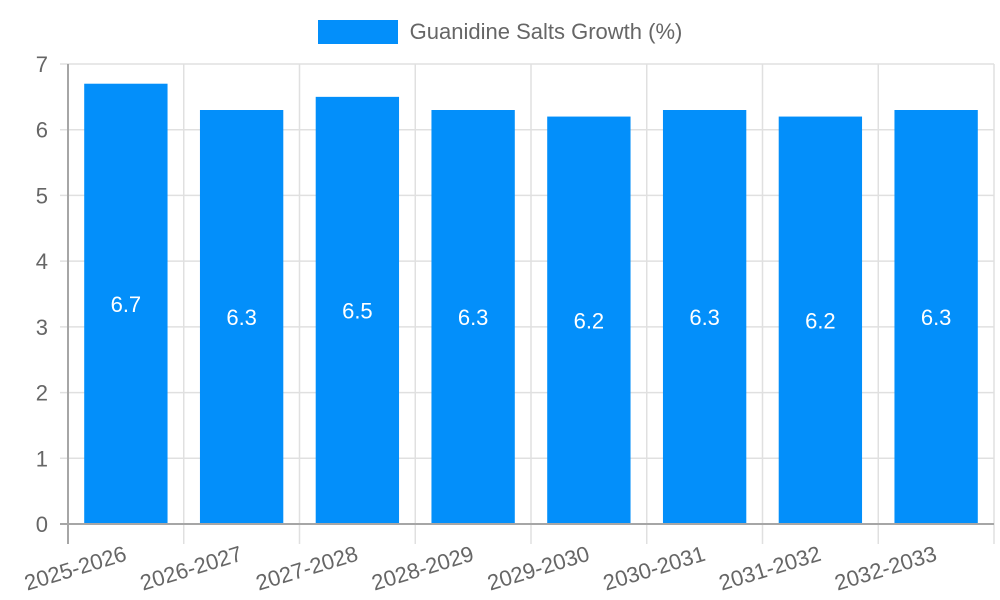  Describe the element at coordinates (770, 568) in the screenshot. I see `x-tick-label: 2031-2032` at that location.